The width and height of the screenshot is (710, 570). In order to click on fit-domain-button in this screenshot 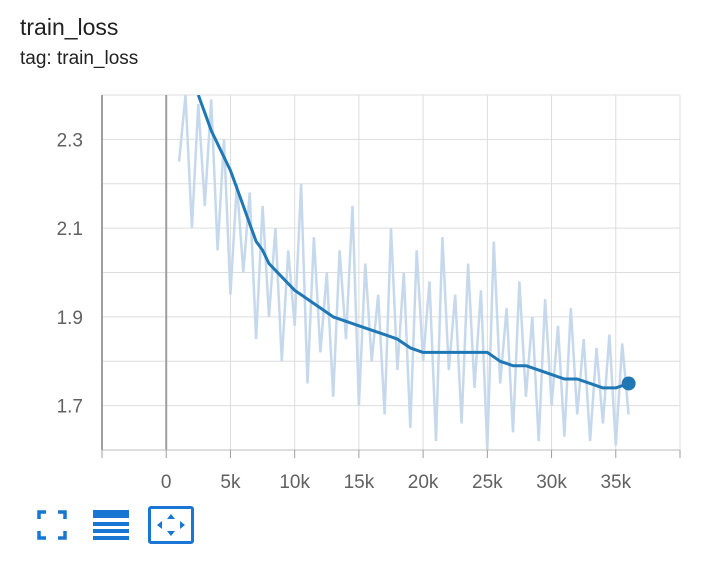, I will do `click(171, 525)`.